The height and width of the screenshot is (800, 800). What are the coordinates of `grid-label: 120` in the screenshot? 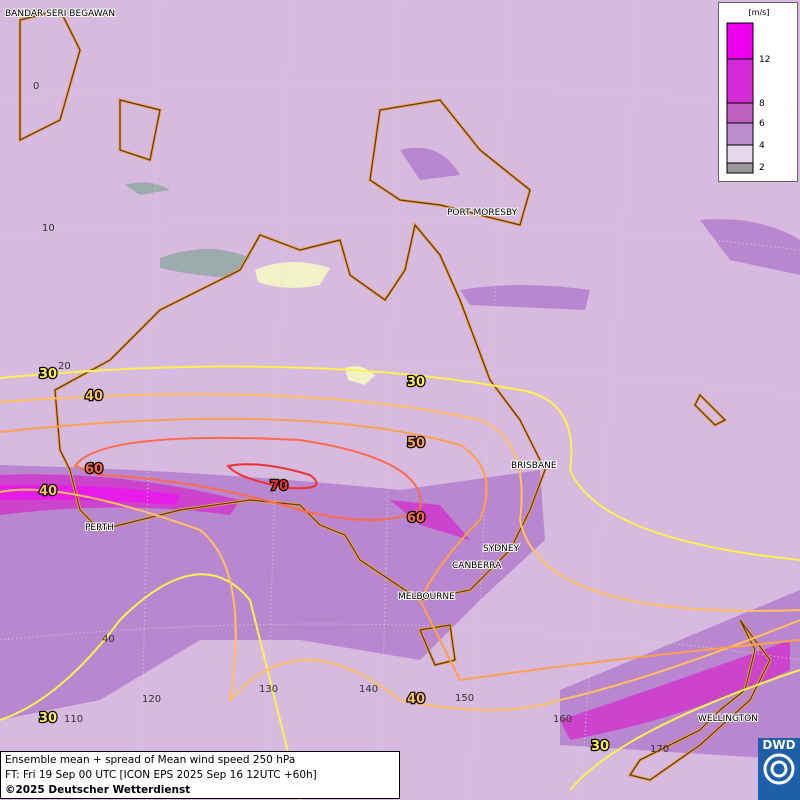 It's located at (151, 699).